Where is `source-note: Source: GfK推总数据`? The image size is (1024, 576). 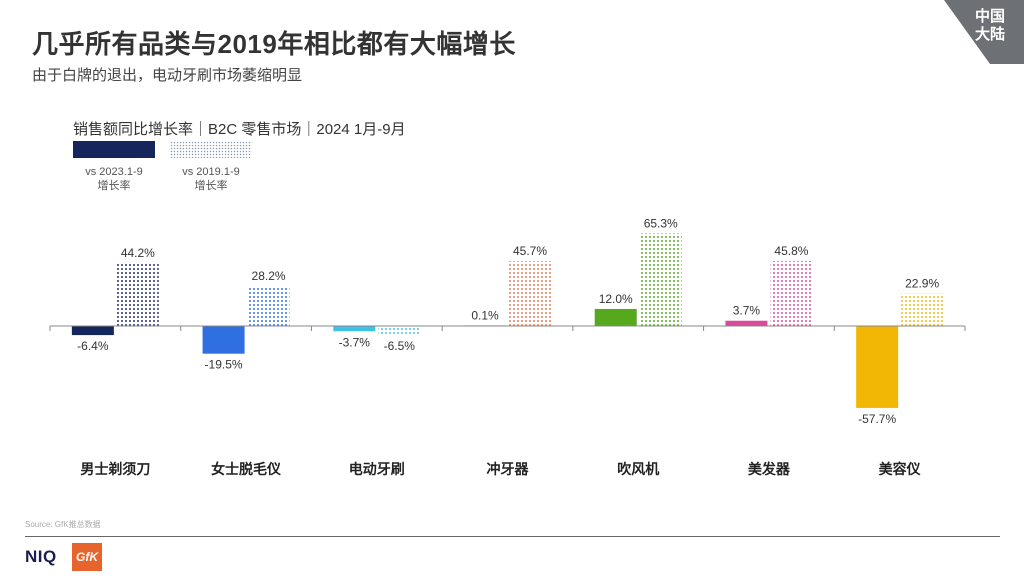
source-note: Source: GfK推总数据 is located at coordinates (63, 524).